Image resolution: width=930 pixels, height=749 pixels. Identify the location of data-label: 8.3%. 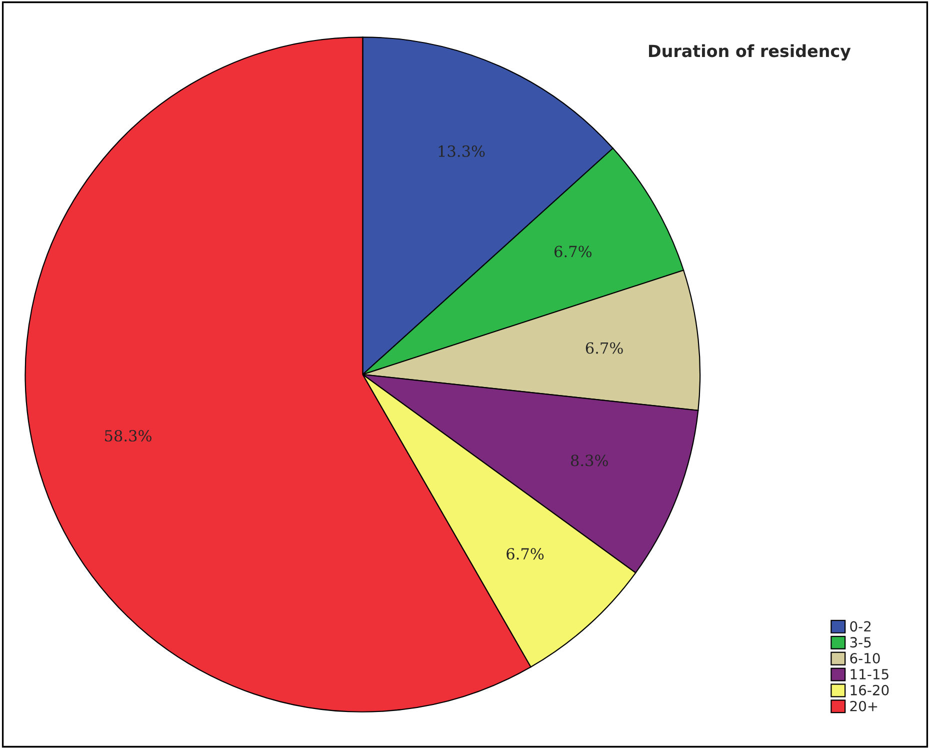
(589, 460).